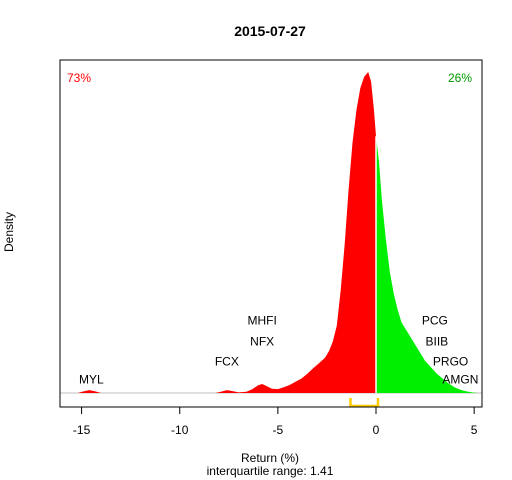 This screenshot has height=480, width=512. What do you see at coordinates (450, 362) in the screenshot?
I see `annotation-prgo: PRGO` at bounding box center [450, 362].